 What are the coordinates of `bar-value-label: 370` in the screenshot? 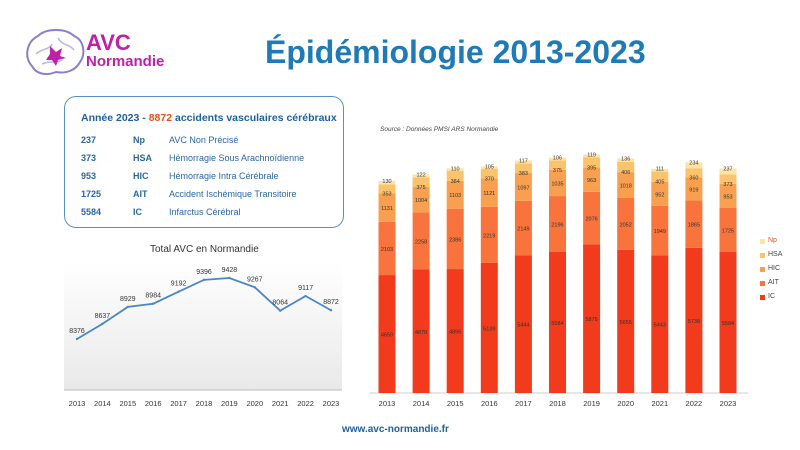 It's located at (489, 180).